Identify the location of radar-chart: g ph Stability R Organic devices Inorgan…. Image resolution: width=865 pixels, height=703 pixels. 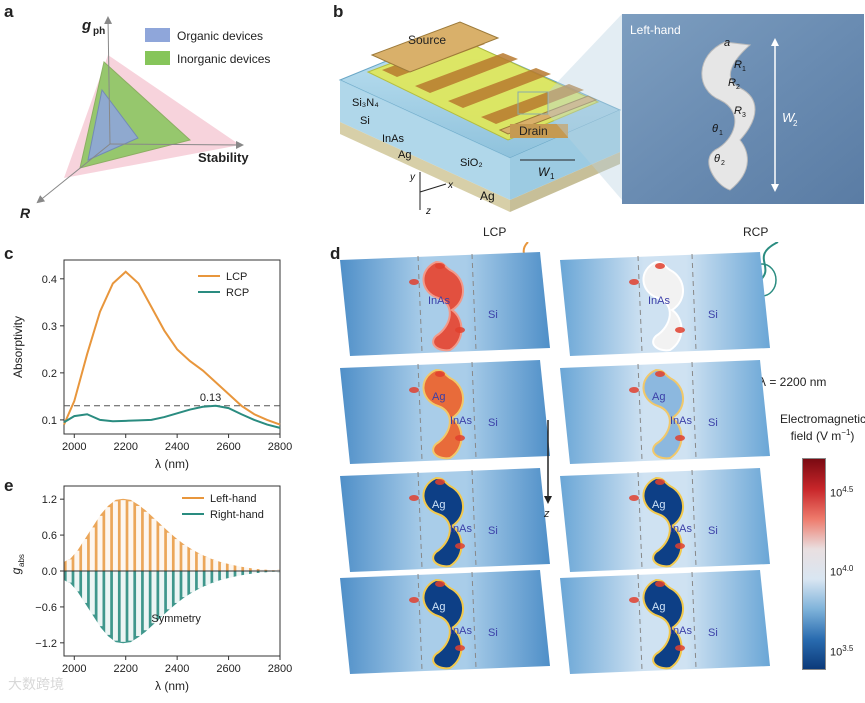
(145, 118).